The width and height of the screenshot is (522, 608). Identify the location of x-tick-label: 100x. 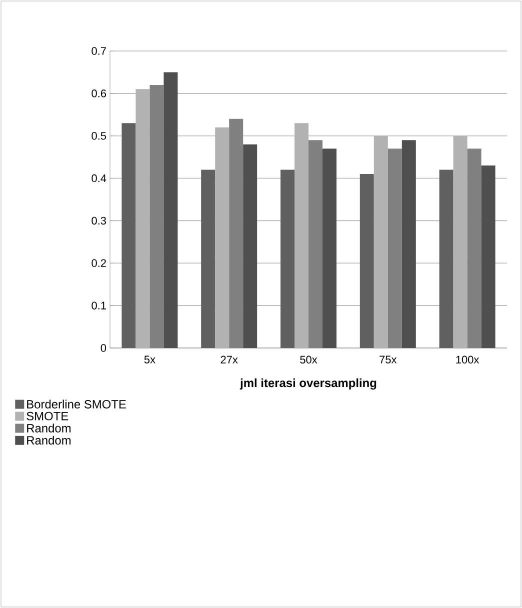
(468, 360).